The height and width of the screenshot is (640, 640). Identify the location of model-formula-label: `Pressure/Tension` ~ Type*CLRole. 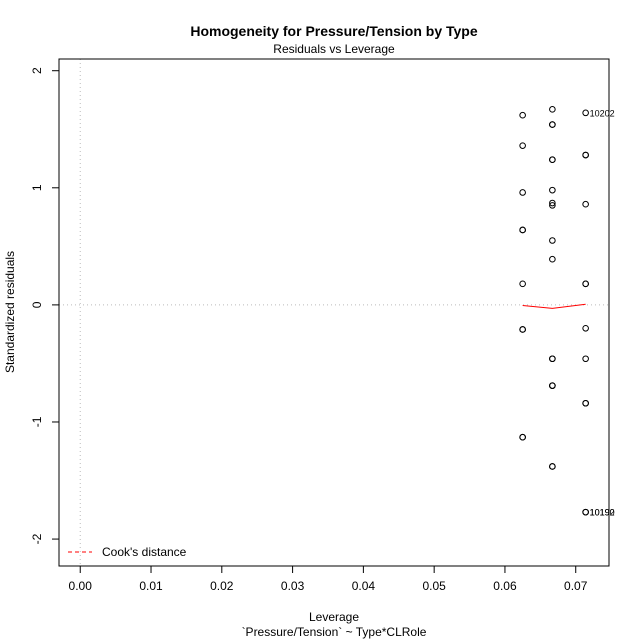
(334, 632).